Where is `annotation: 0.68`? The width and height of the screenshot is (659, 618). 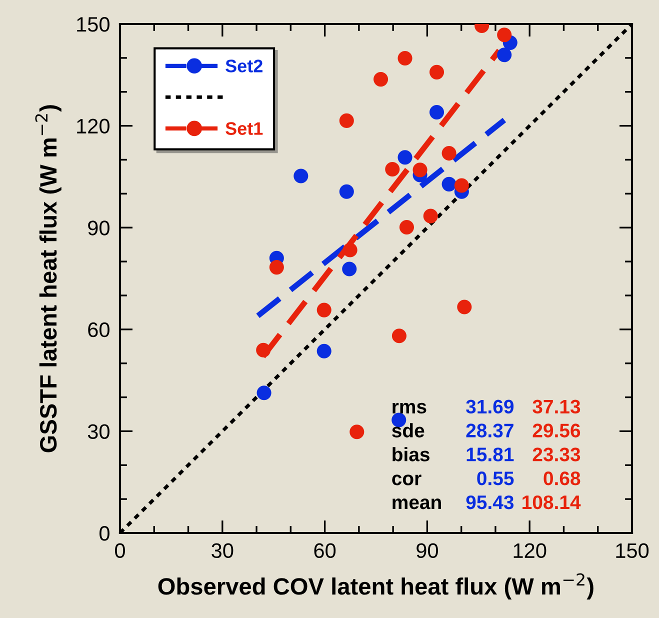 annotation: 0.68 is located at coordinates (562, 479).